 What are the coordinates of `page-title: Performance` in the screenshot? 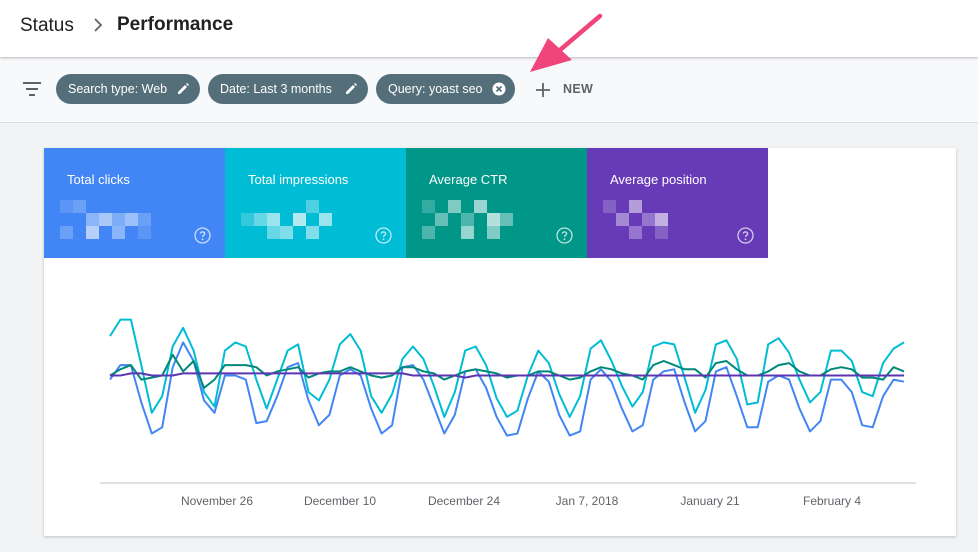 It's located at (175, 24).